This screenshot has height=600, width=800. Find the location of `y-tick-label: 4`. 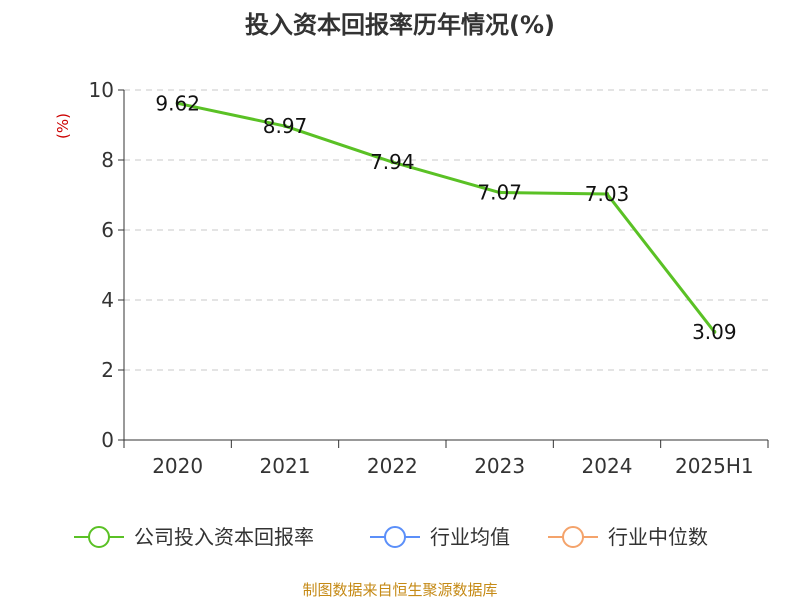

y-tick-label: 4 is located at coordinates (107, 300).